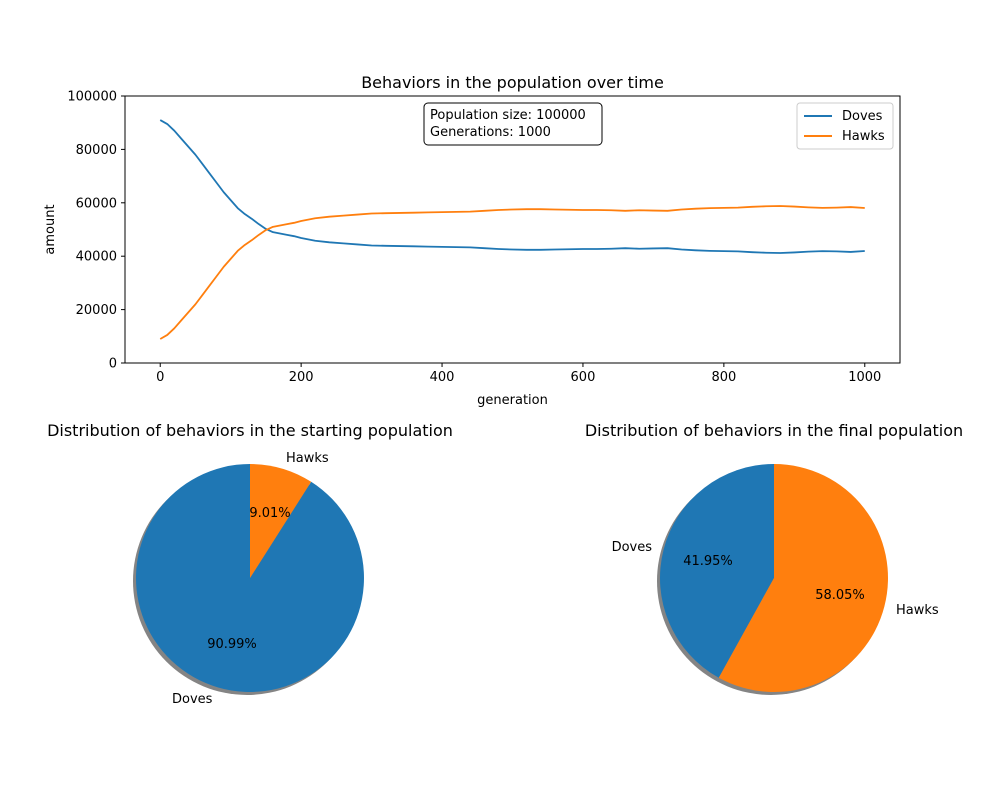 The width and height of the screenshot is (1000, 800). Describe the element at coordinates (113, 364) in the screenshot. I see `y-tick-label: 0` at that location.